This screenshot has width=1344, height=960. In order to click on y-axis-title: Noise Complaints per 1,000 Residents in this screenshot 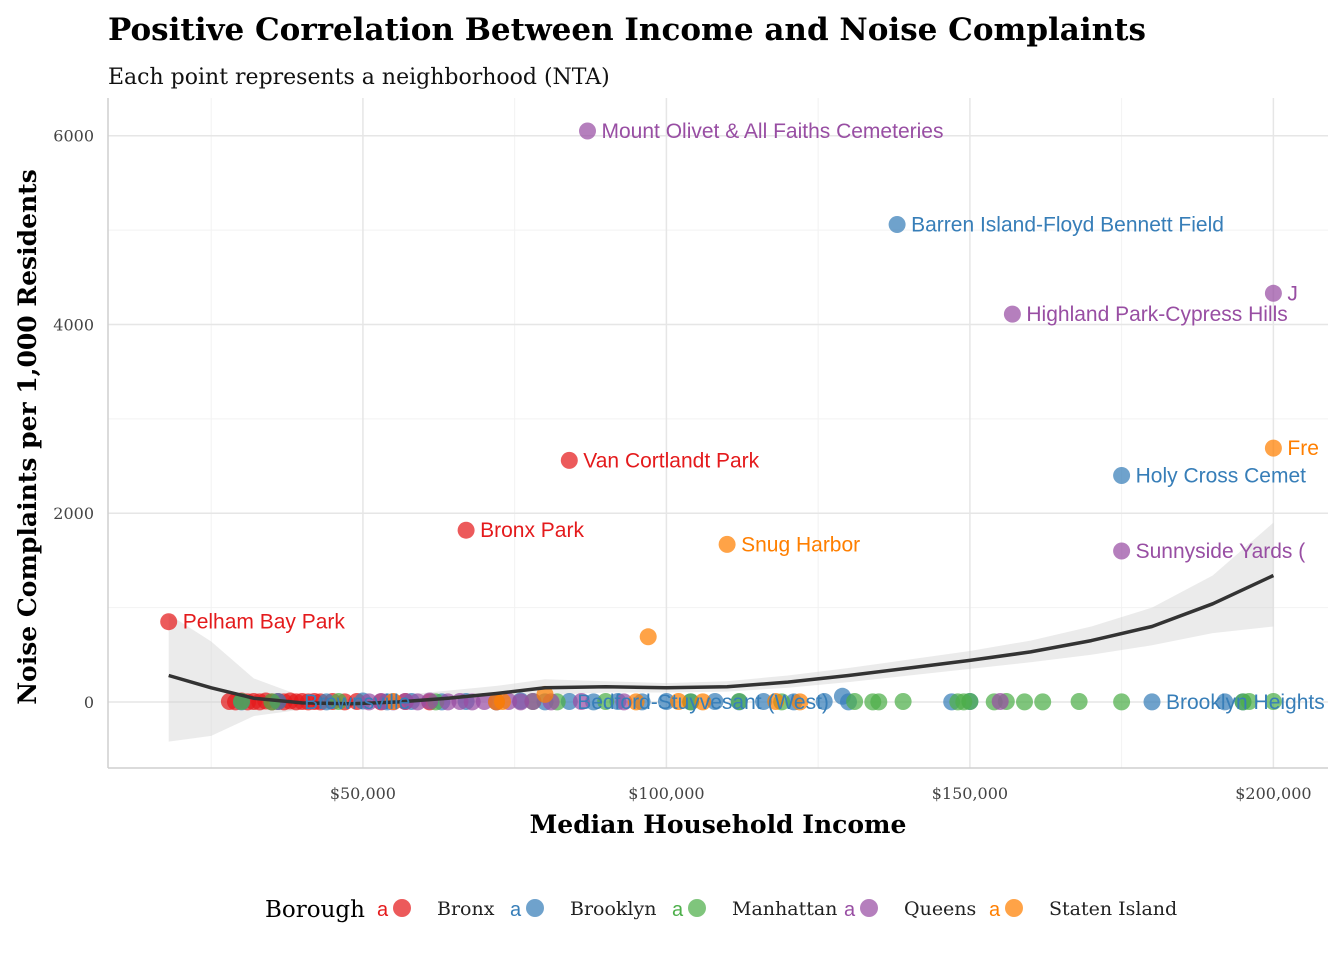, I will do `click(27, 437)`.